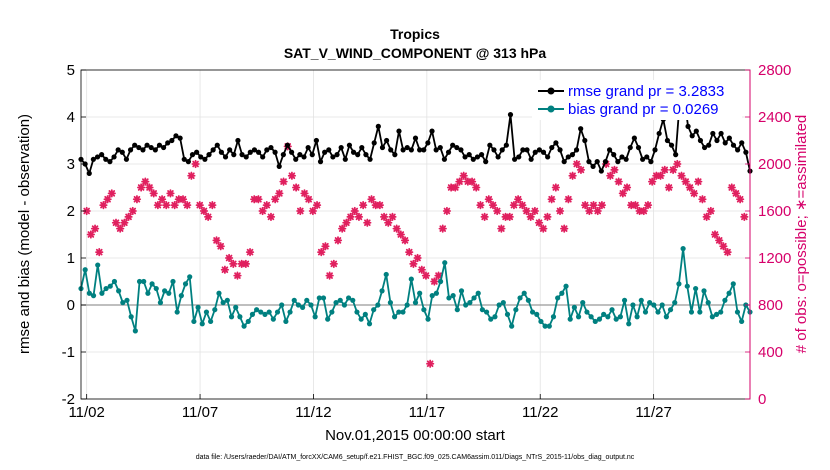 The image size is (830, 470). What do you see at coordinates (637, 100) in the screenshot?
I see `legend-box` at bounding box center [637, 100].